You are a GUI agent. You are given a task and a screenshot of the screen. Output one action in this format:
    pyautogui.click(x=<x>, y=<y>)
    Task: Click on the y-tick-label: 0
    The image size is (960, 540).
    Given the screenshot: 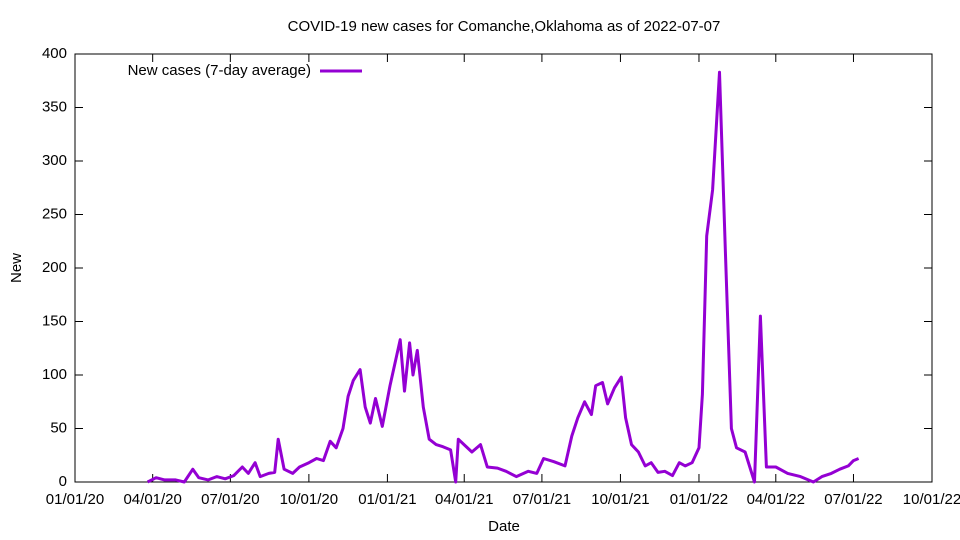 What is the action you would take?
    pyautogui.click(x=63, y=481)
    